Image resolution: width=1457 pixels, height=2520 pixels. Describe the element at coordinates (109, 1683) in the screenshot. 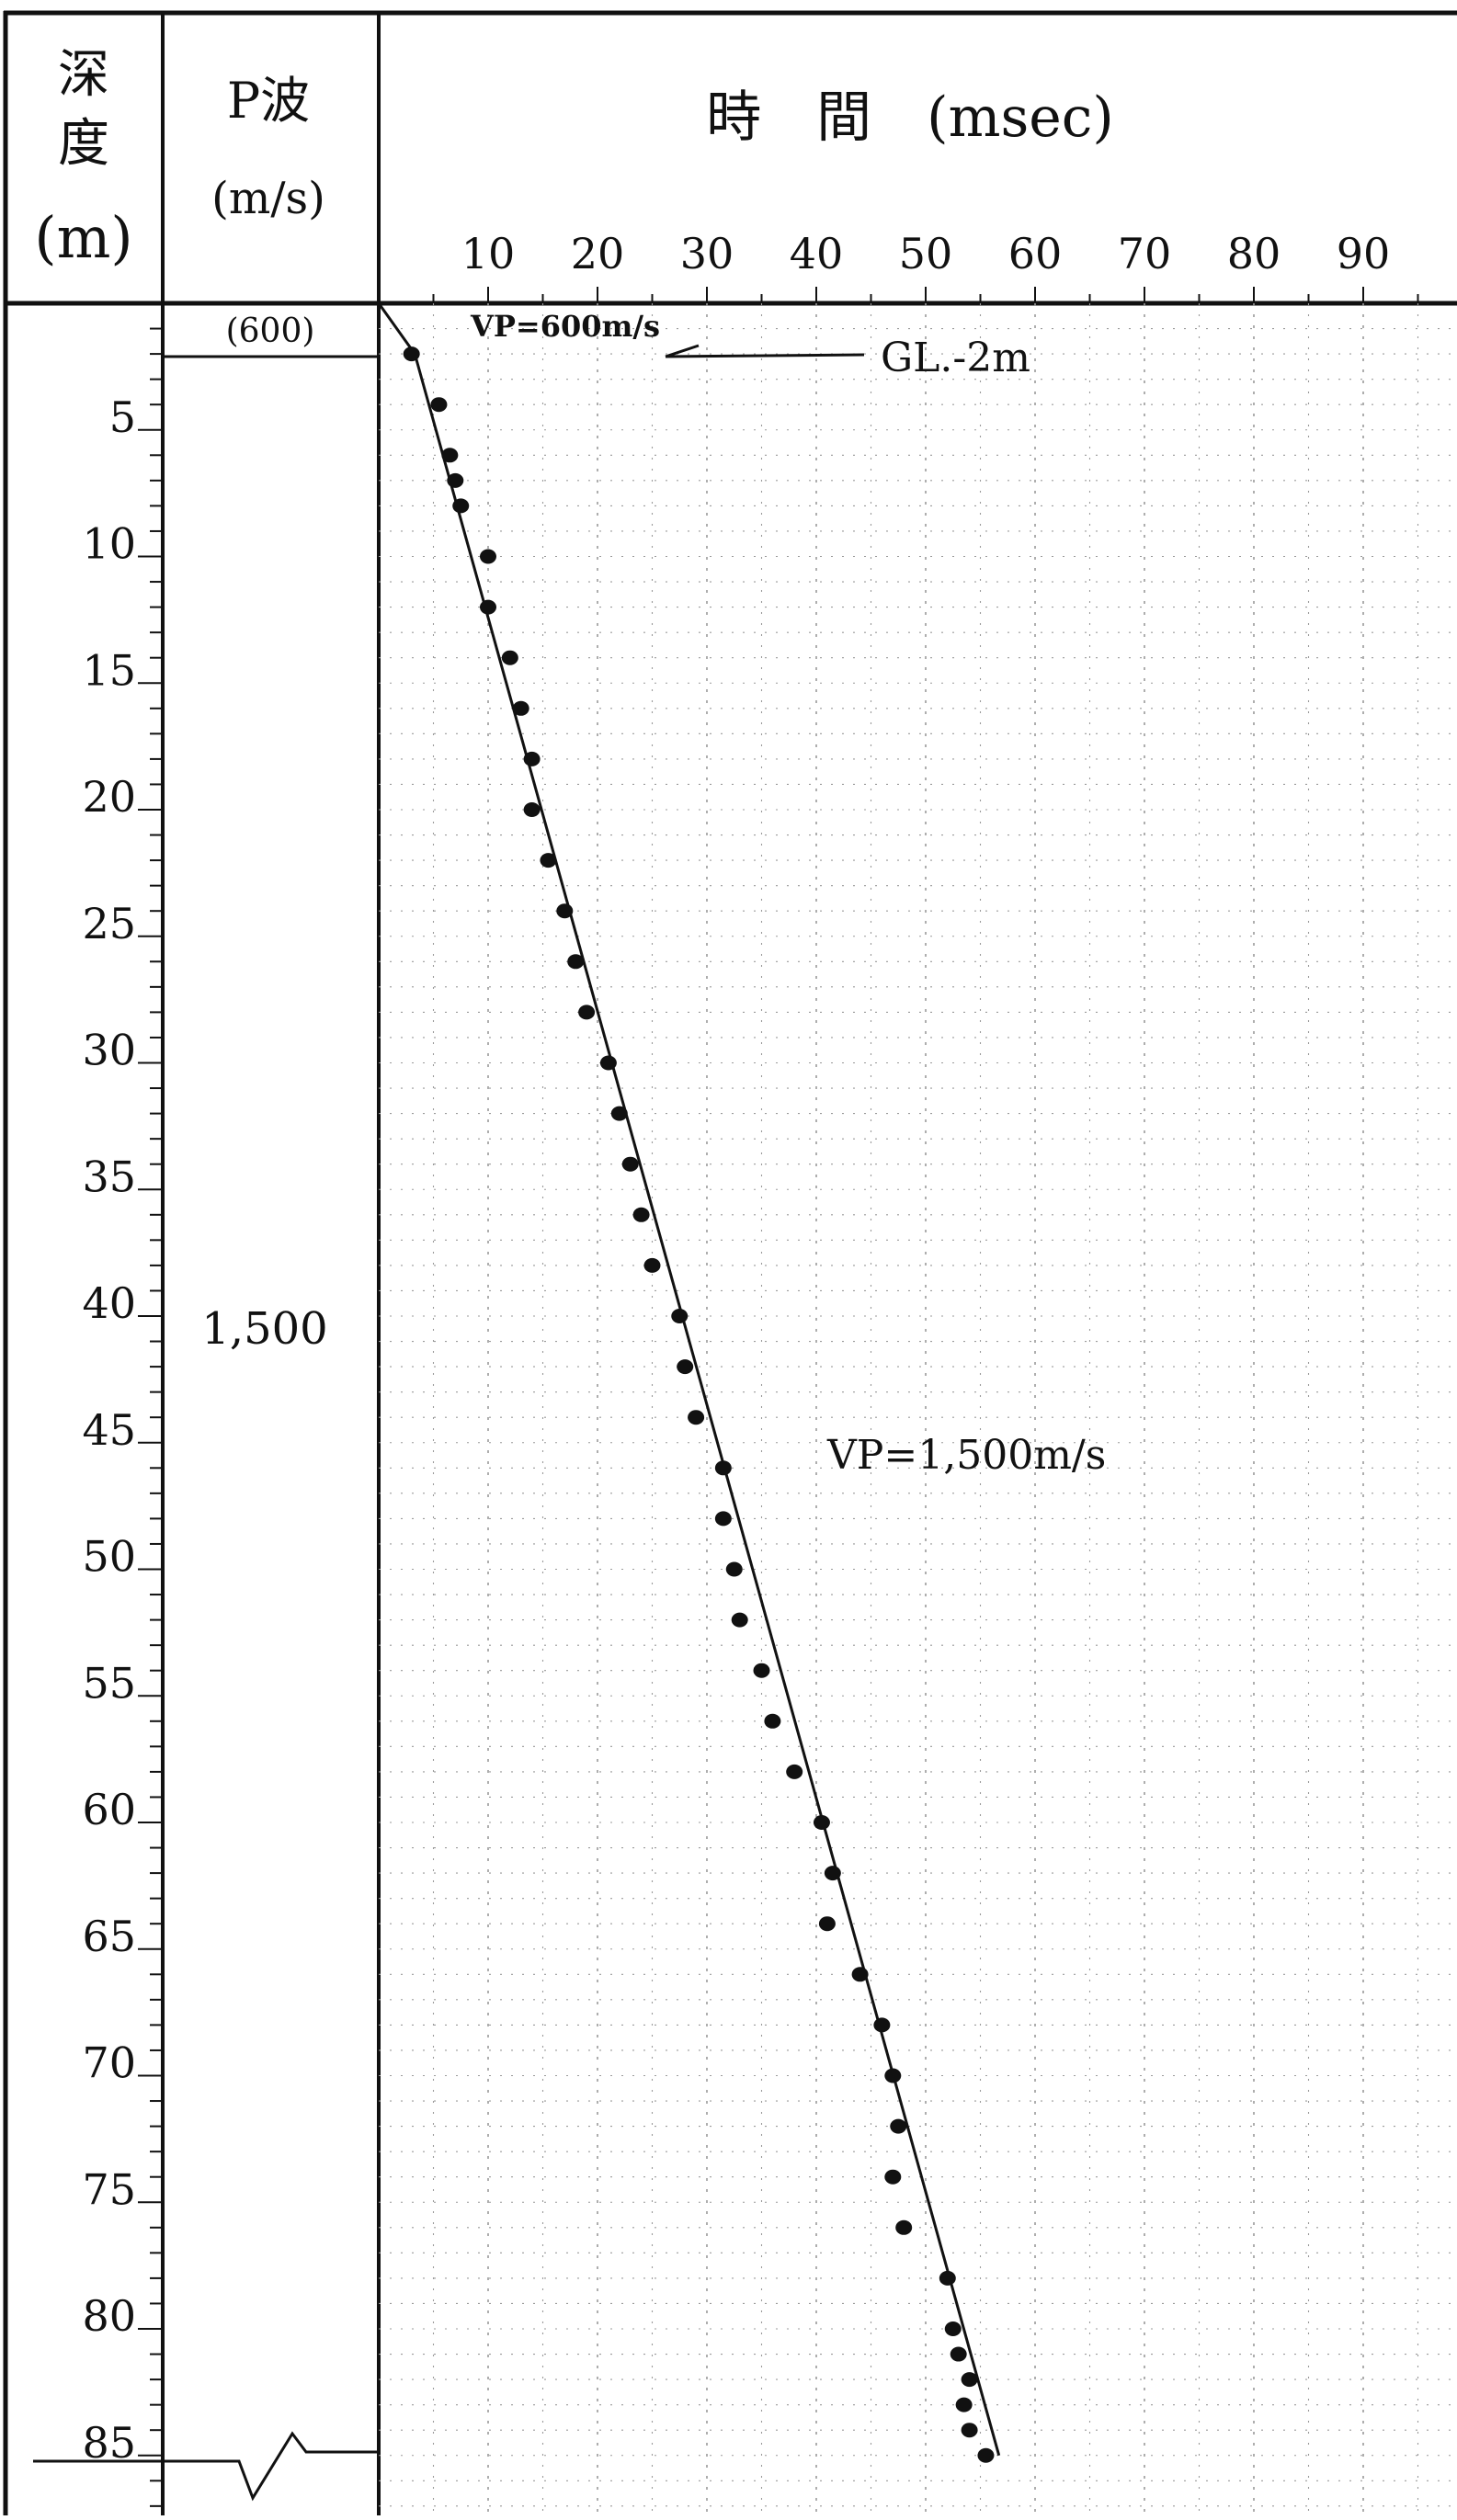

I see `y-tick-label: 55` at that location.